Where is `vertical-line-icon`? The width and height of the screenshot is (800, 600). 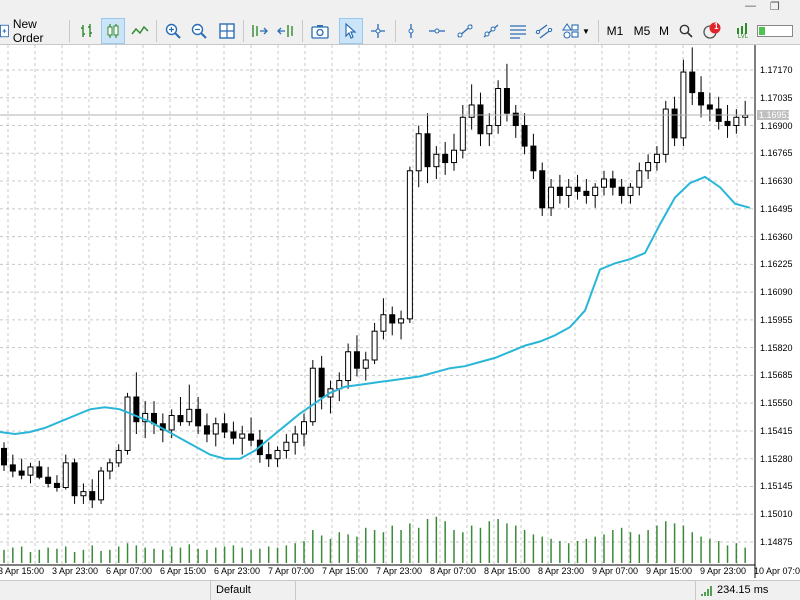 vertical-line-icon is located at coordinates (411, 31).